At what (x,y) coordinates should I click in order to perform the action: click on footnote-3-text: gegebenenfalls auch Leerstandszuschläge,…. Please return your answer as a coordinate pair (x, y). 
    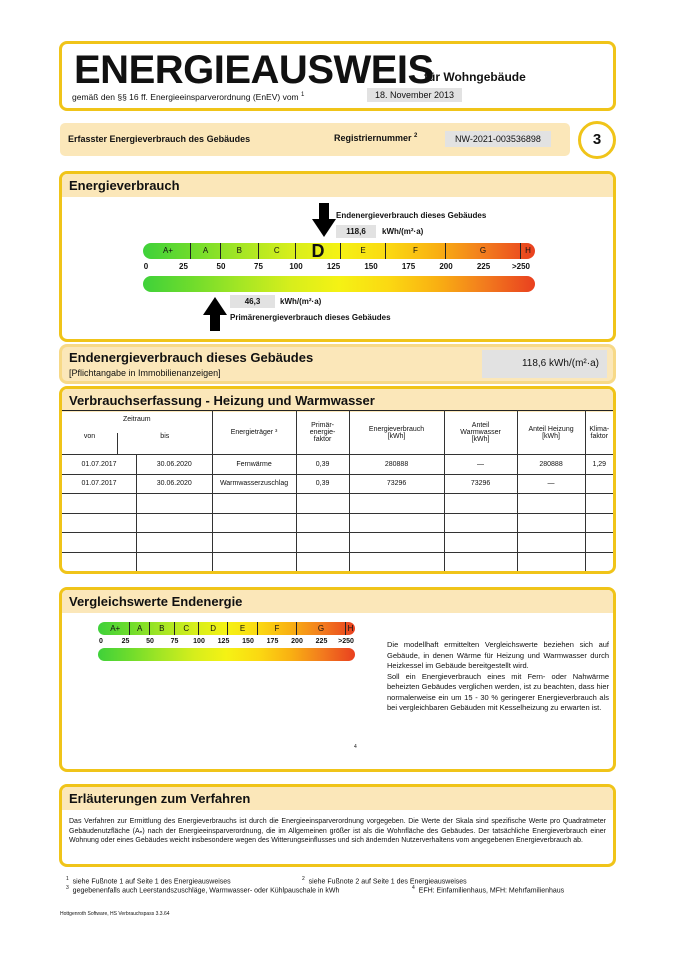
    Looking at the image, I should click on (206, 891).